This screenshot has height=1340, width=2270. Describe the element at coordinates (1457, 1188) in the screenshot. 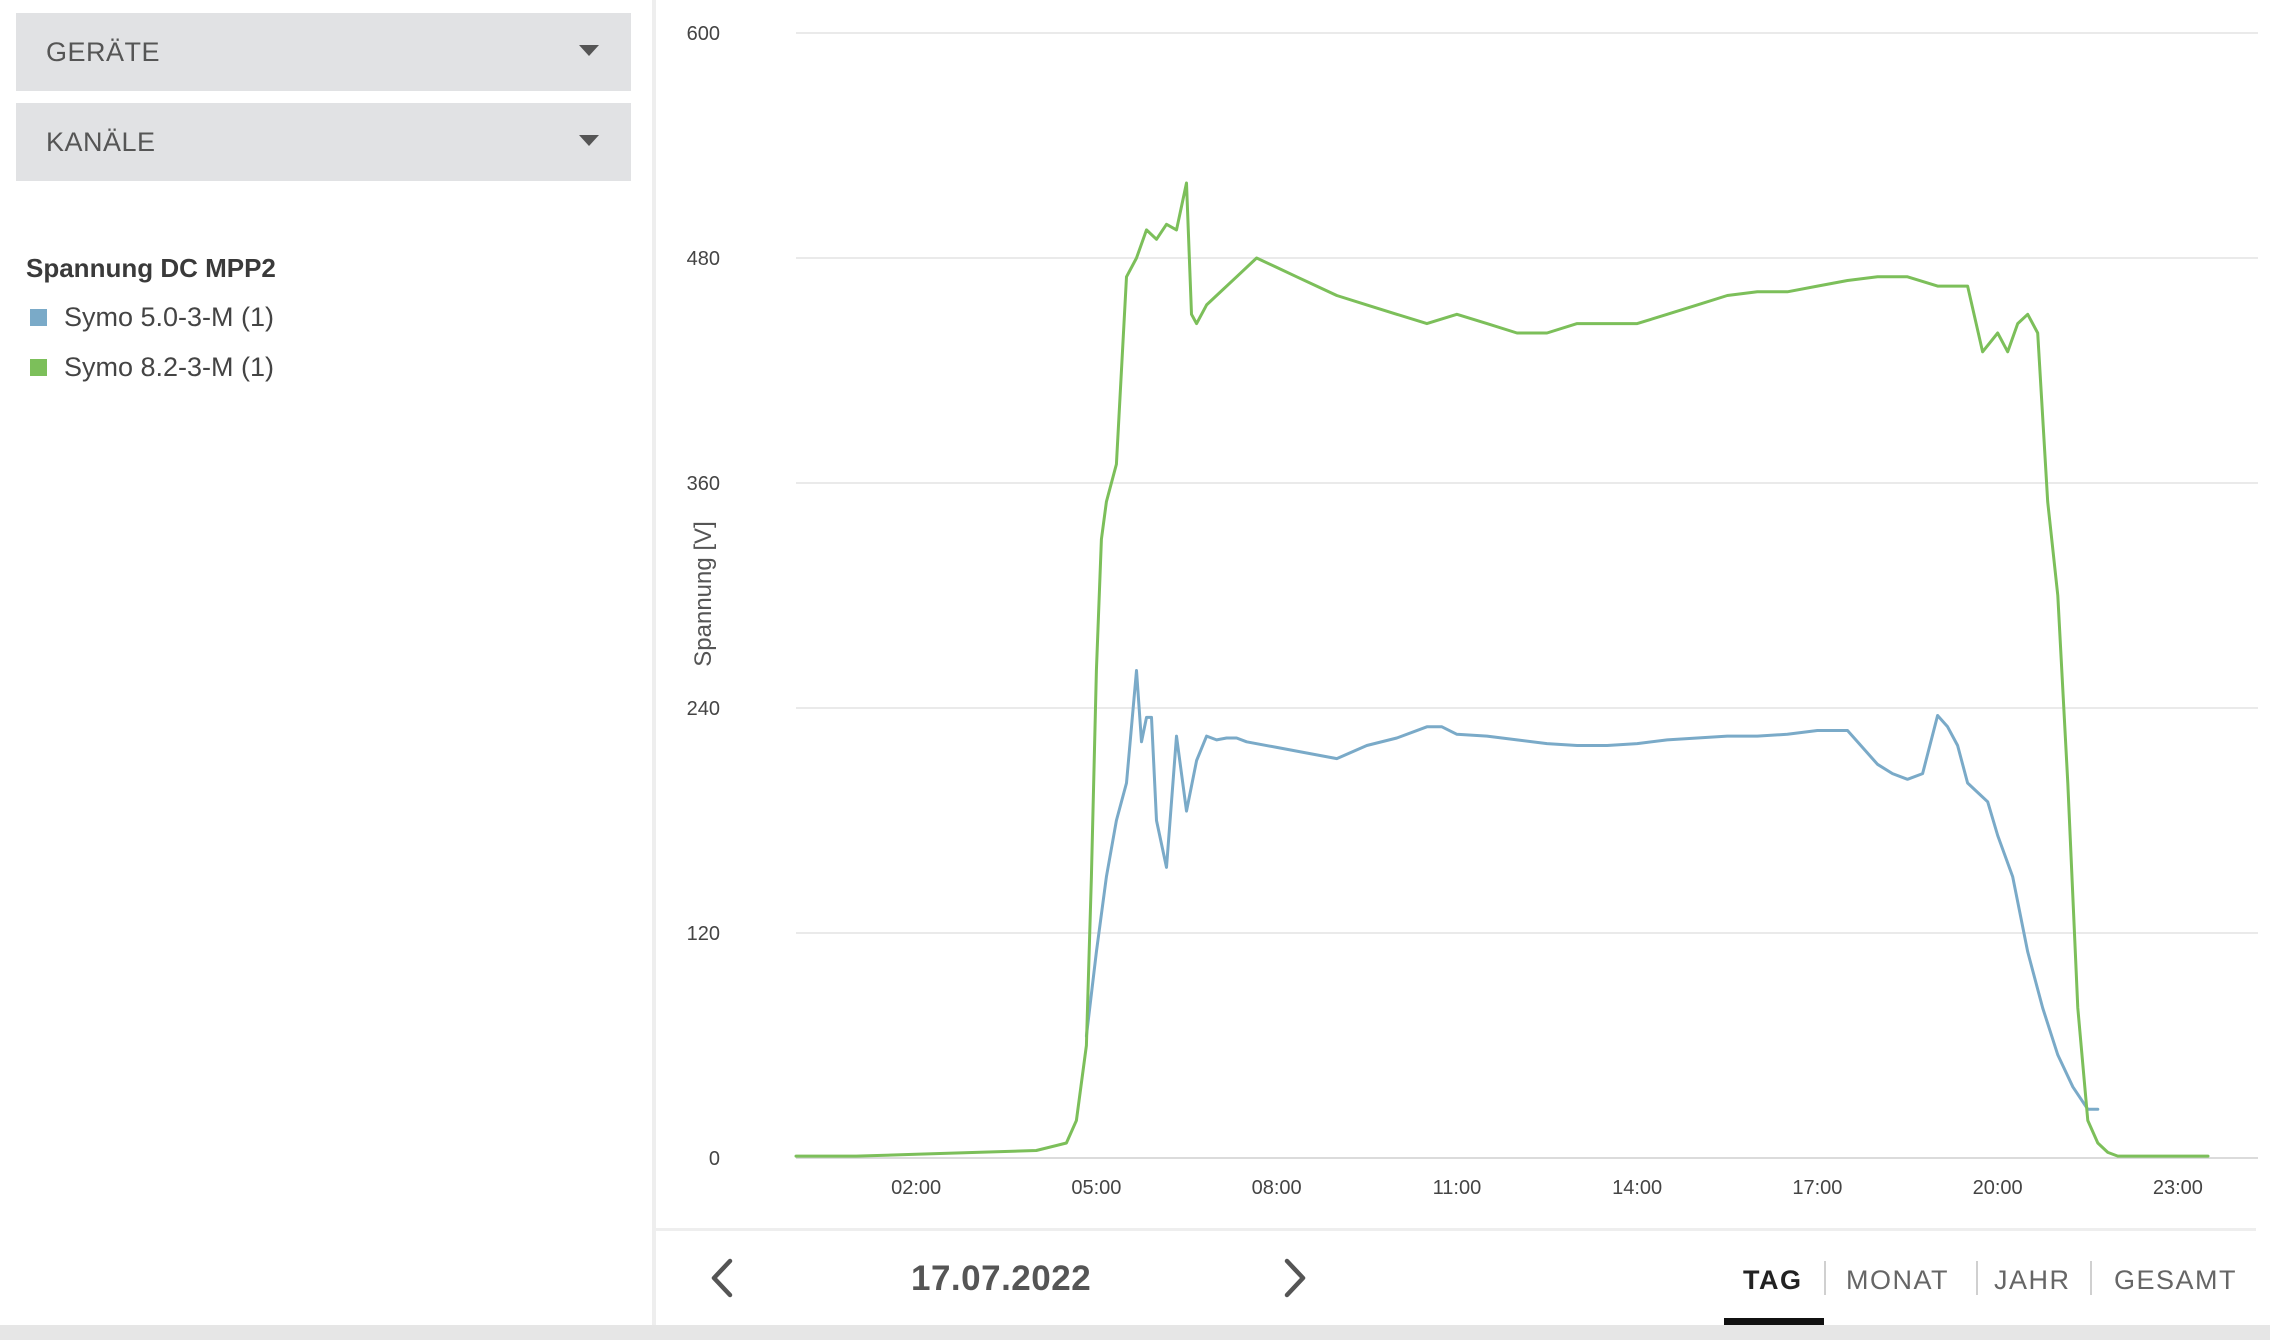

I see `x-tick-label: 11:00` at that location.